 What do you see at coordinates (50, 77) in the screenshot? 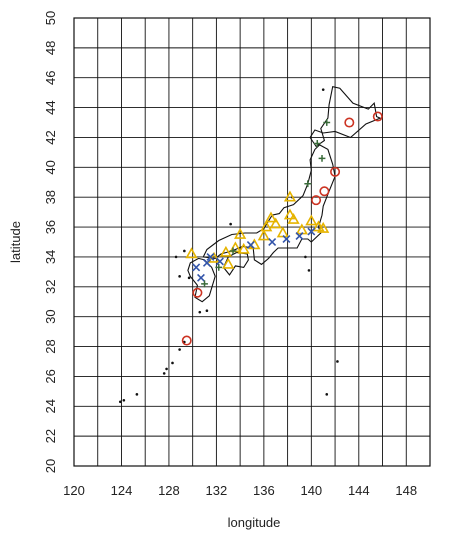
I see `y-tick-label: 46` at bounding box center [50, 77].